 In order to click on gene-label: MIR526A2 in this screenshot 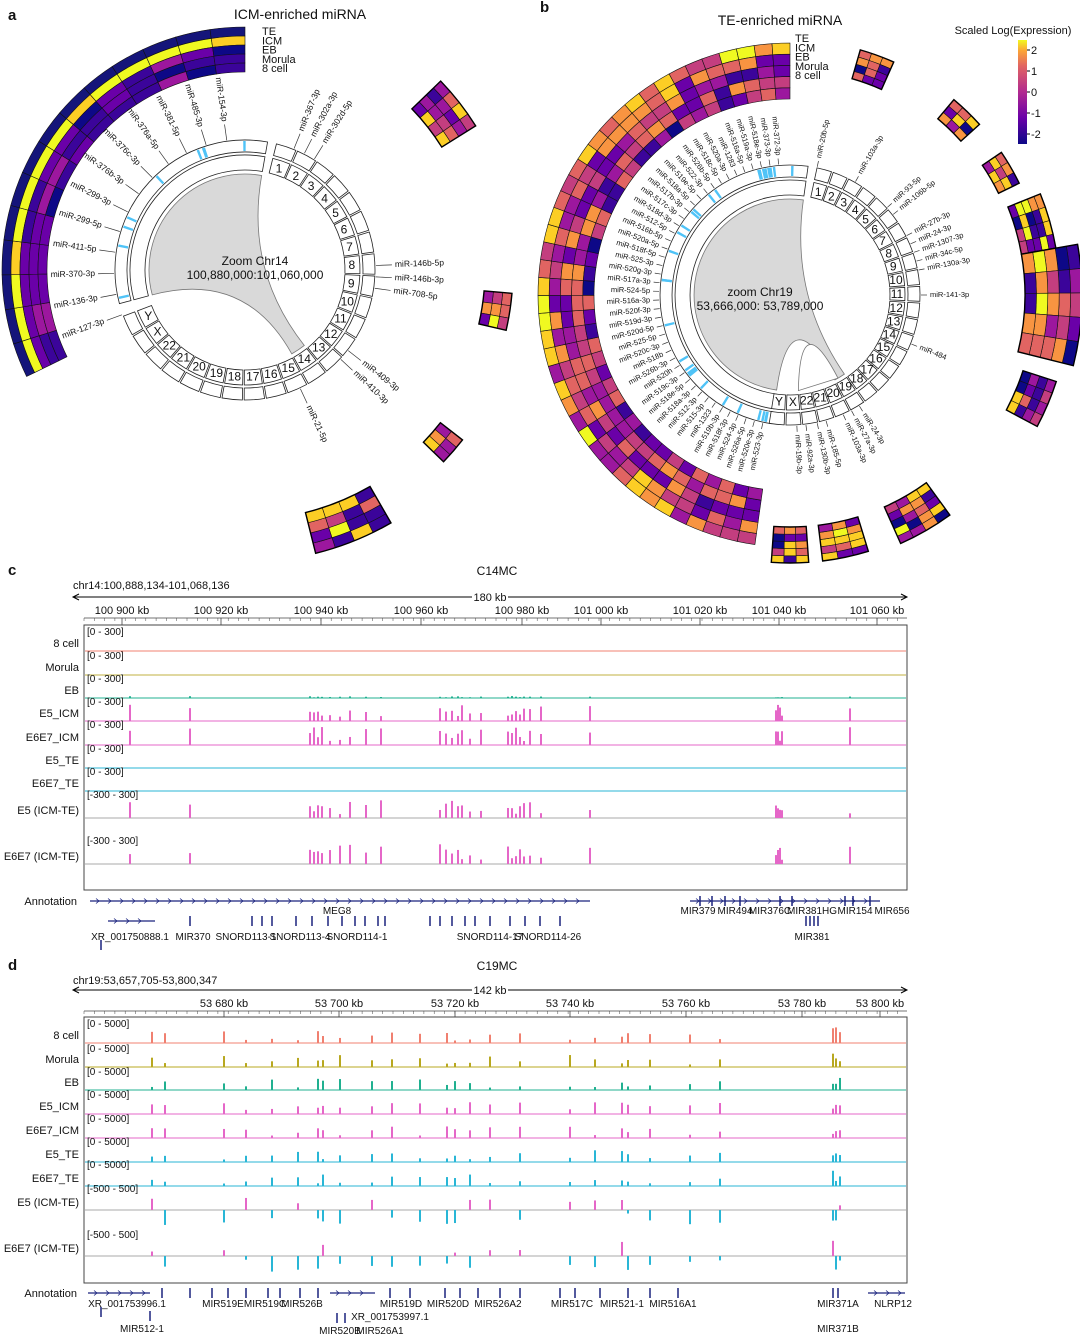, I will do `click(498, 1304)`.